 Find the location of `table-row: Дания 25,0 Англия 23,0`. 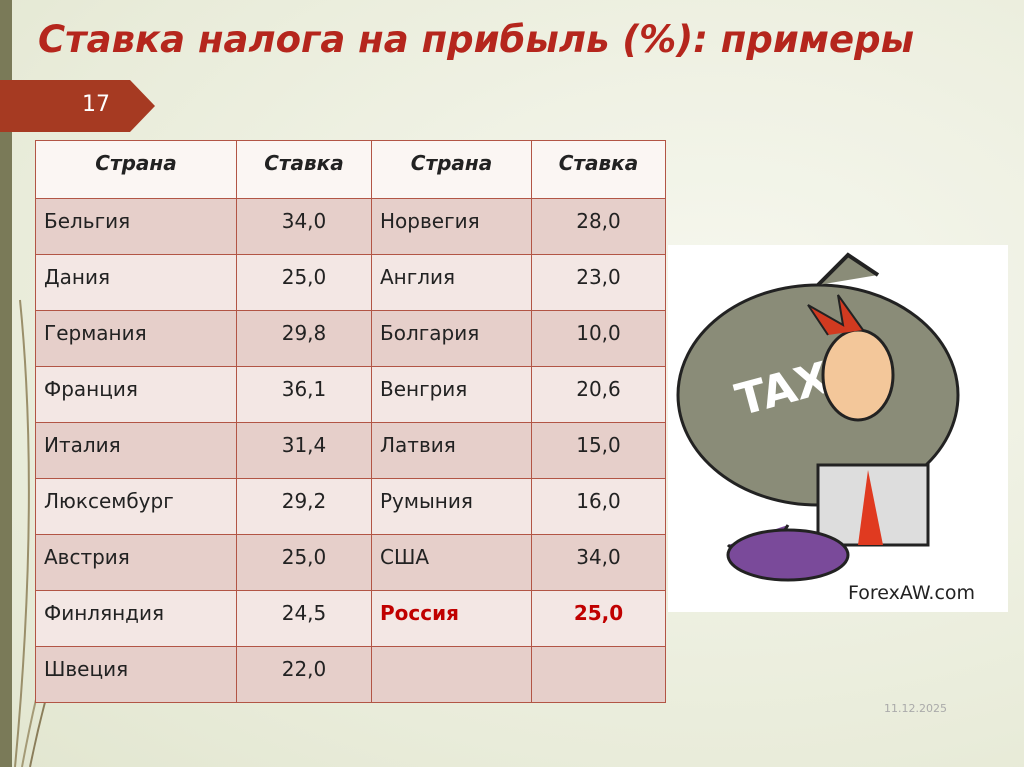

table-row: Дания 25,0 Англия 23,0 is located at coordinates (350, 282).